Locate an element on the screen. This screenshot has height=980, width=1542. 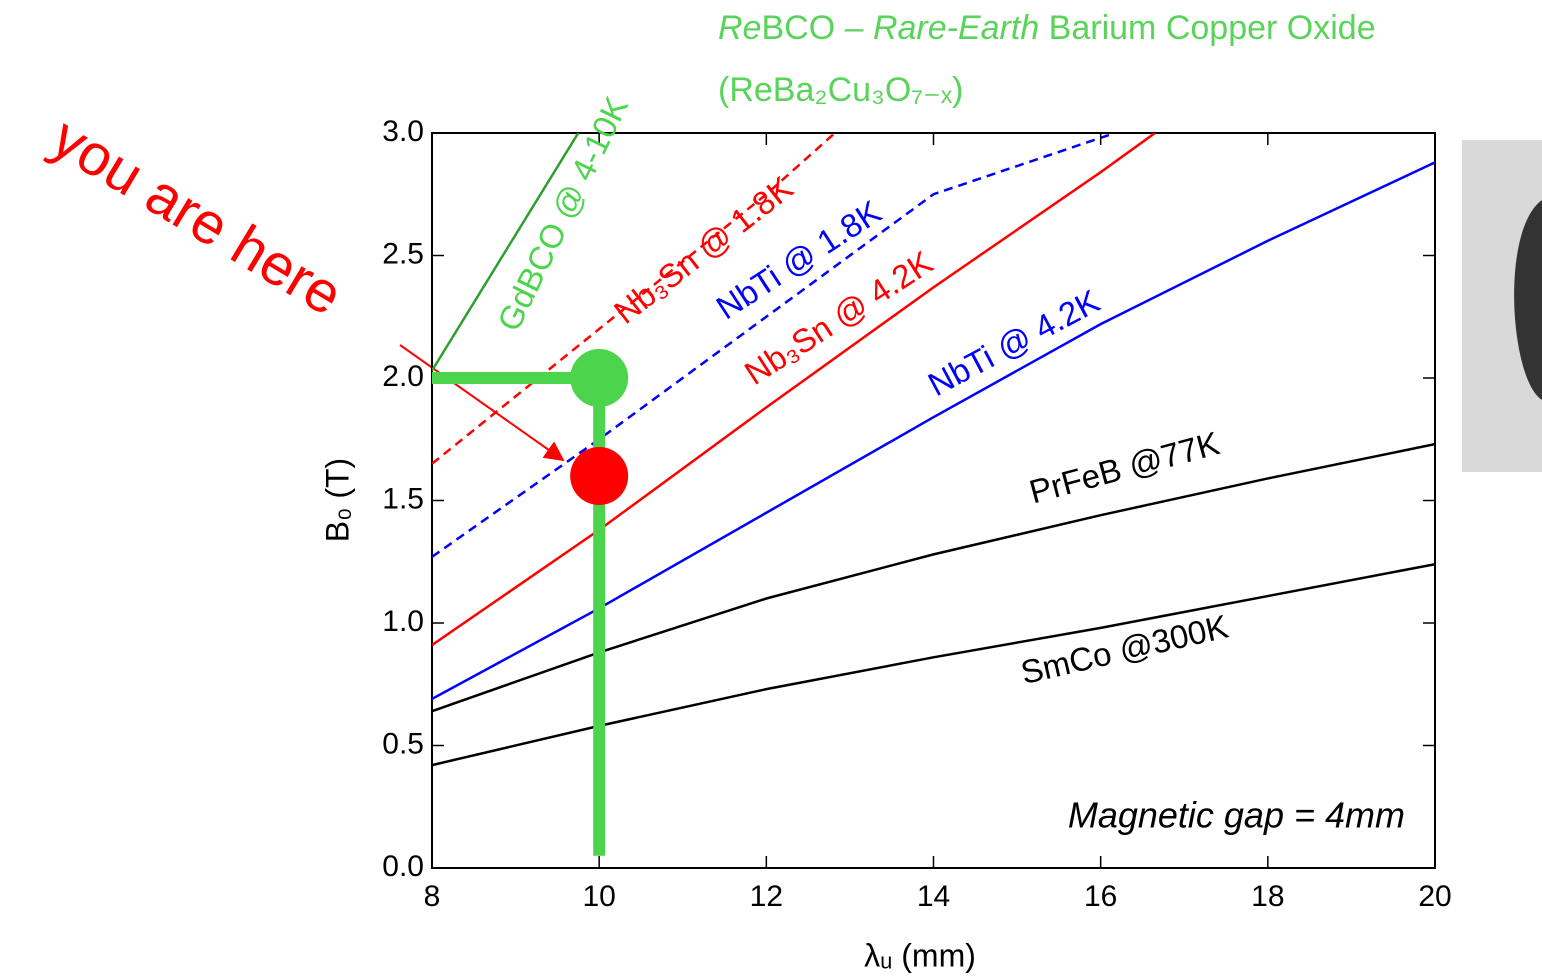
y-tick-label: 2.5 is located at coordinates (403, 253).